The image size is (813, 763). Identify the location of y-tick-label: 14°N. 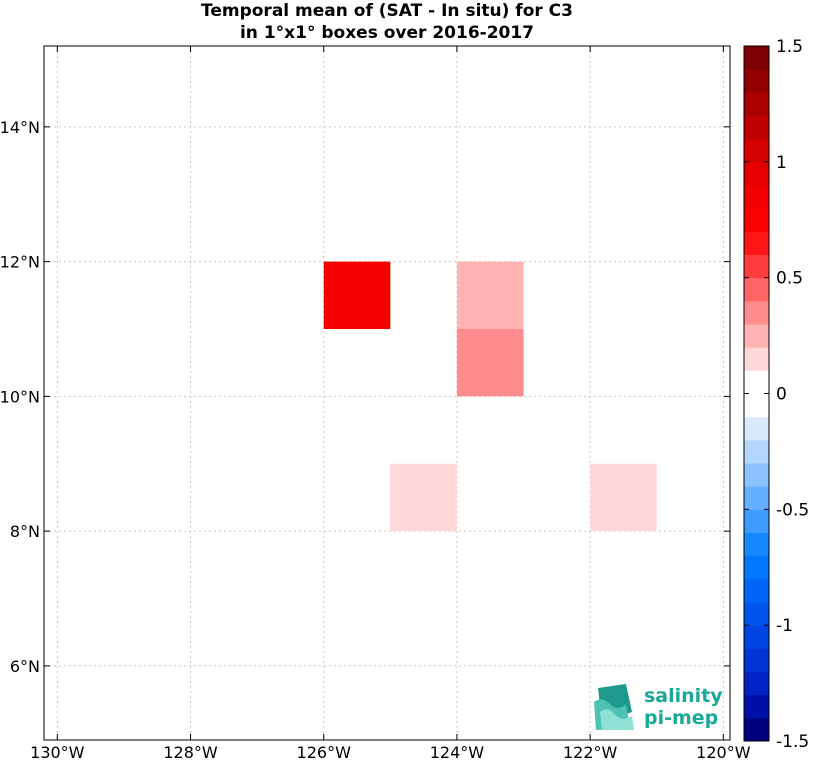
(20, 127).